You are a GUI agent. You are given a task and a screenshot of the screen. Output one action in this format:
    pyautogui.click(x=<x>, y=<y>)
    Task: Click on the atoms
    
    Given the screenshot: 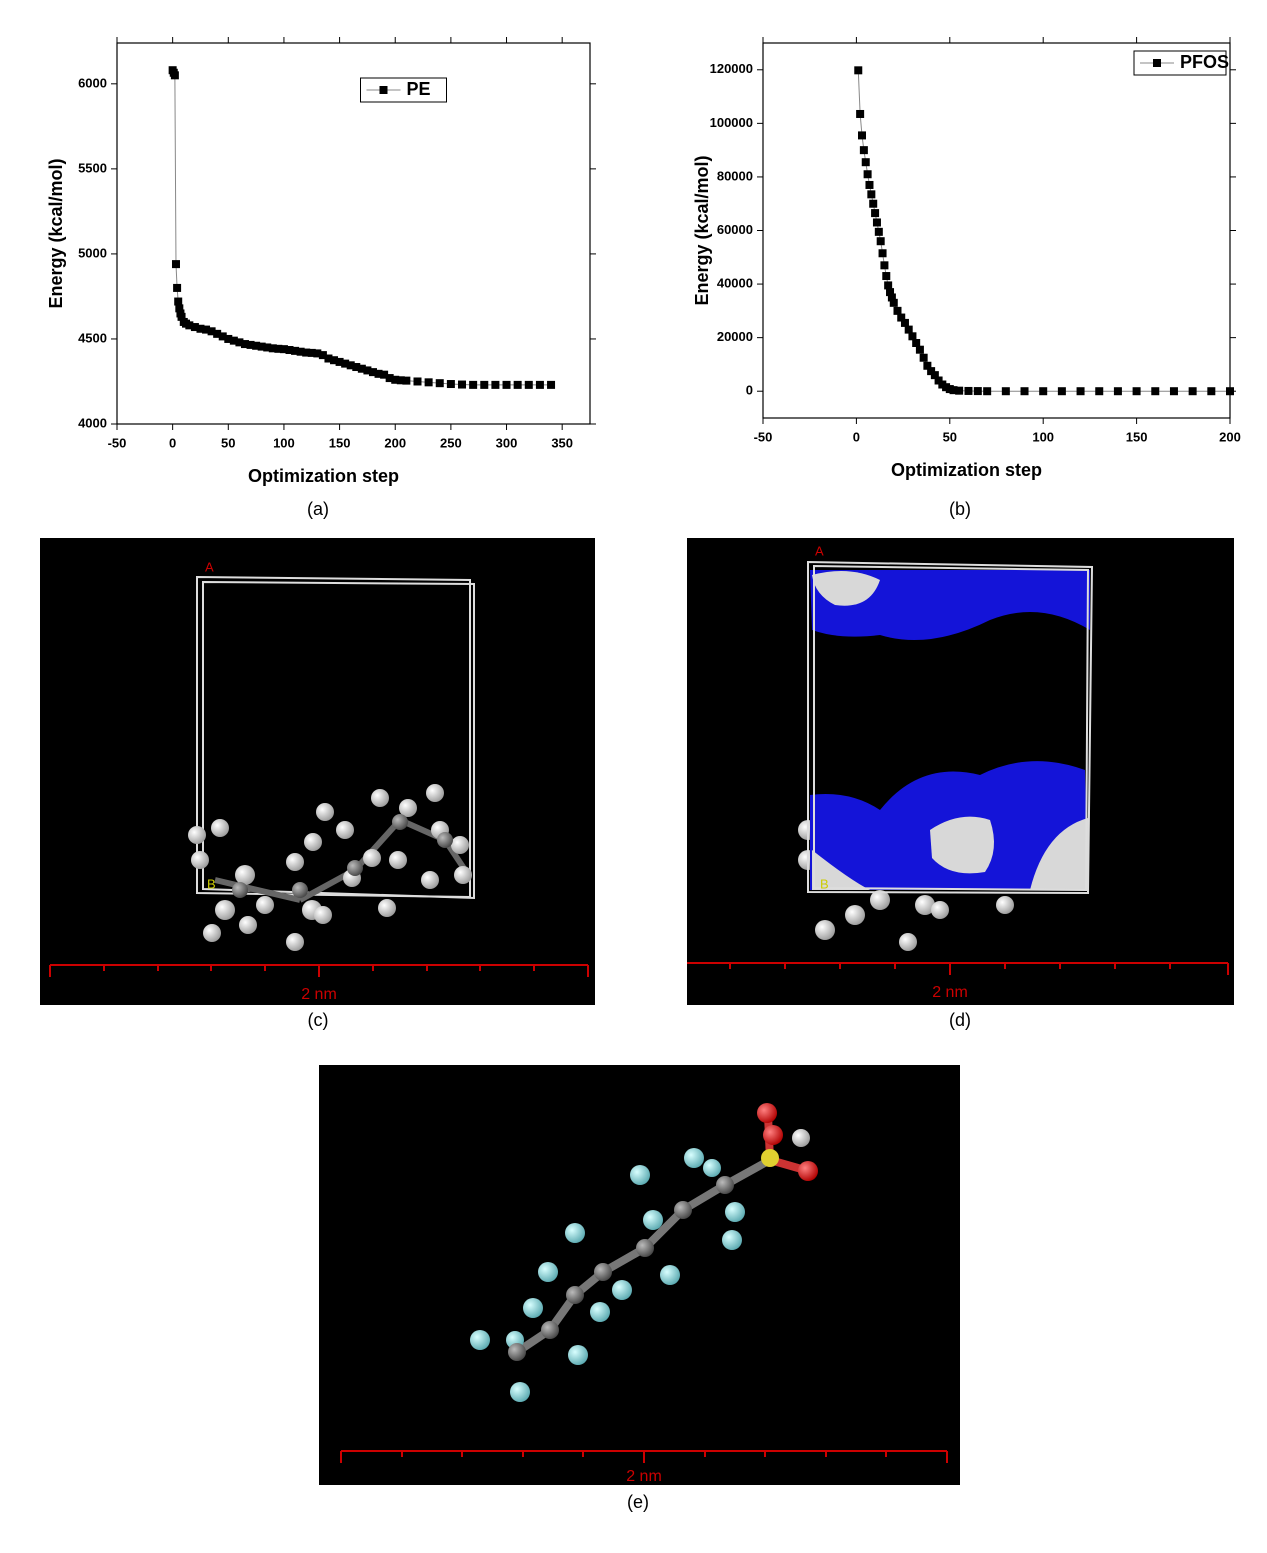 What is the action you would take?
    pyautogui.click(x=330, y=867)
    